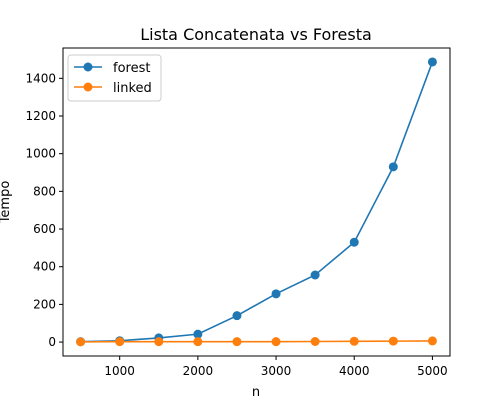 The width and height of the screenshot is (500, 400). What do you see at coordinates (119, 371) in the screenshot?
I see `x-tick-label: 1000` at bounding box center [119, 371].